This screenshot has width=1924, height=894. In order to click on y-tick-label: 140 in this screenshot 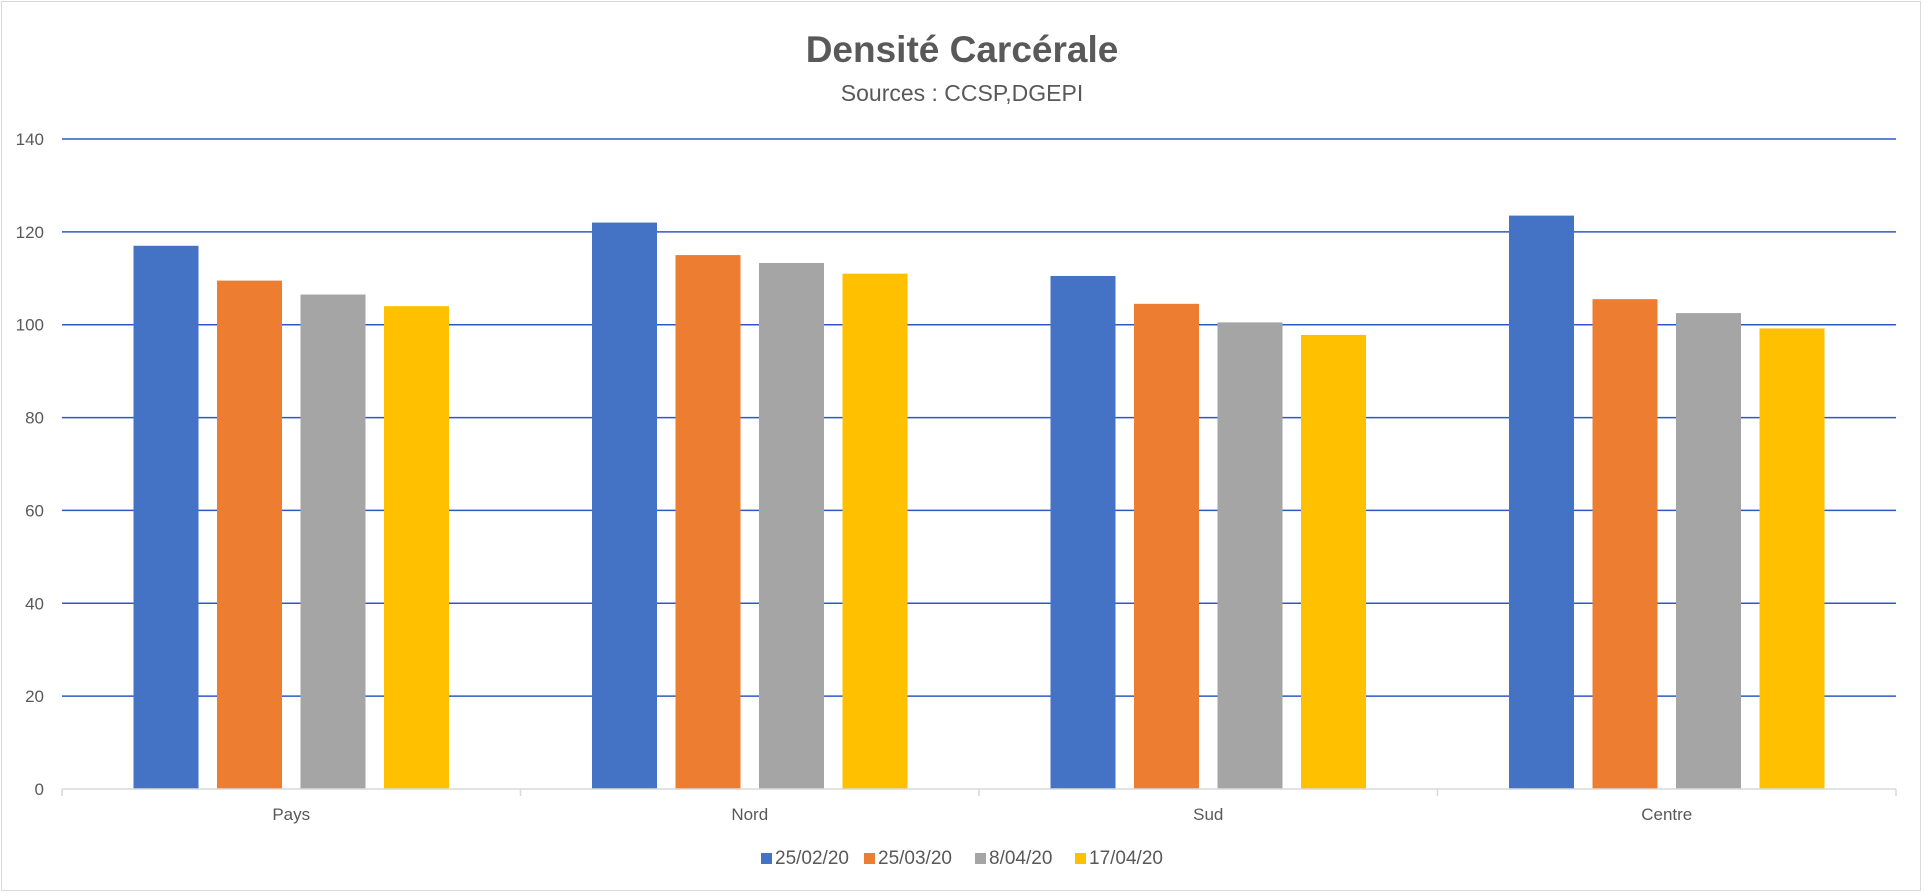, I will do `click(30, 139)`.